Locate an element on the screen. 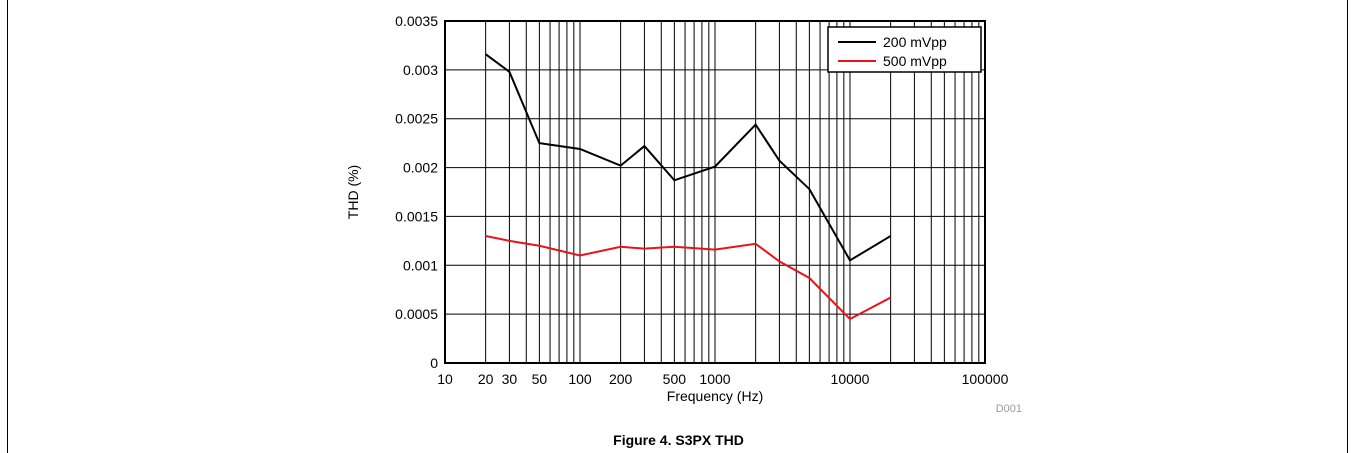 Image resolution: width=1357 pixels, height=453 pixels. x-tick-label: 10000 is located at coordinates (850, 379).